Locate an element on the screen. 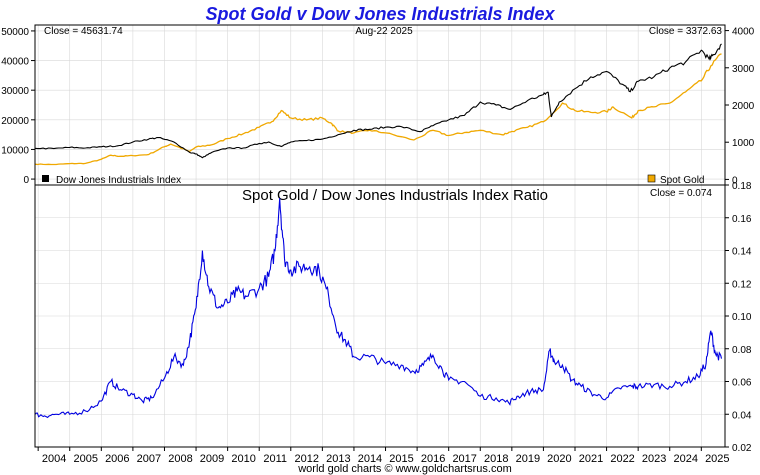  y-left-tick-label: 30000 is located at coordinates (15, 91).